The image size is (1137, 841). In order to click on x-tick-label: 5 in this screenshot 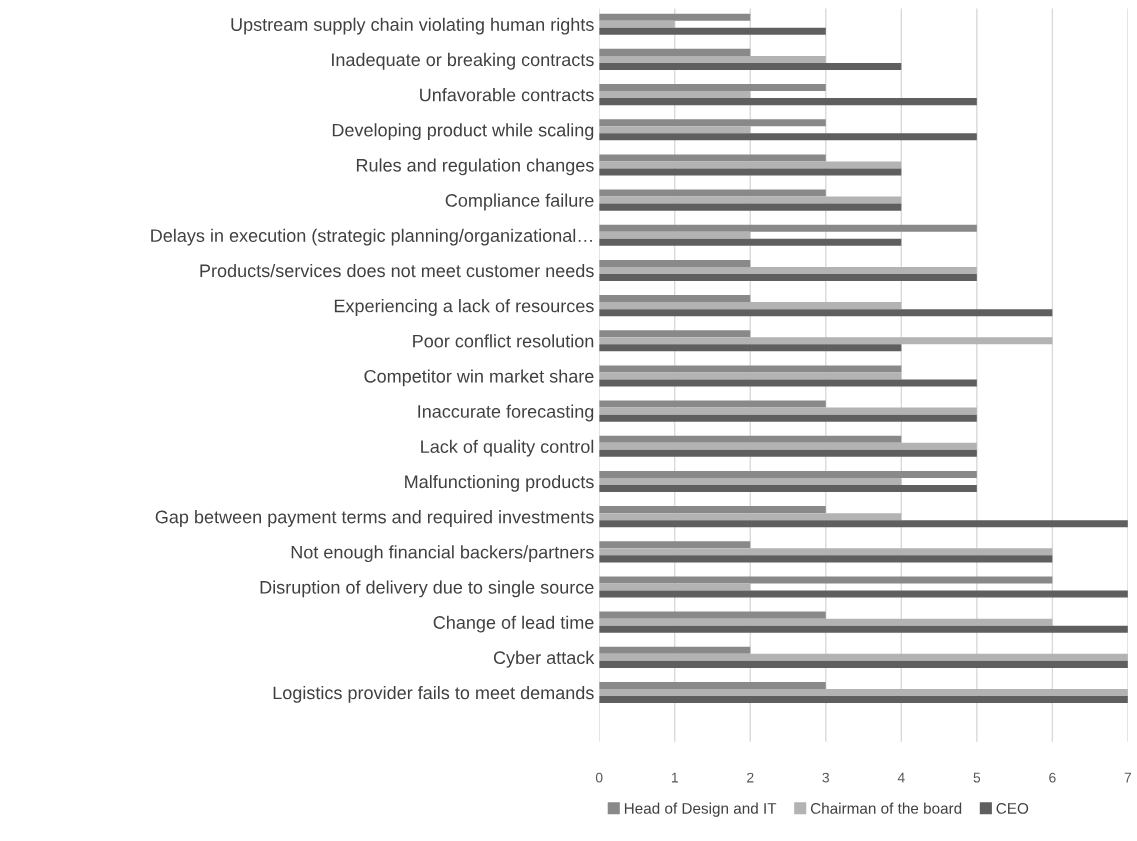, I will do `click(977, 777)`.